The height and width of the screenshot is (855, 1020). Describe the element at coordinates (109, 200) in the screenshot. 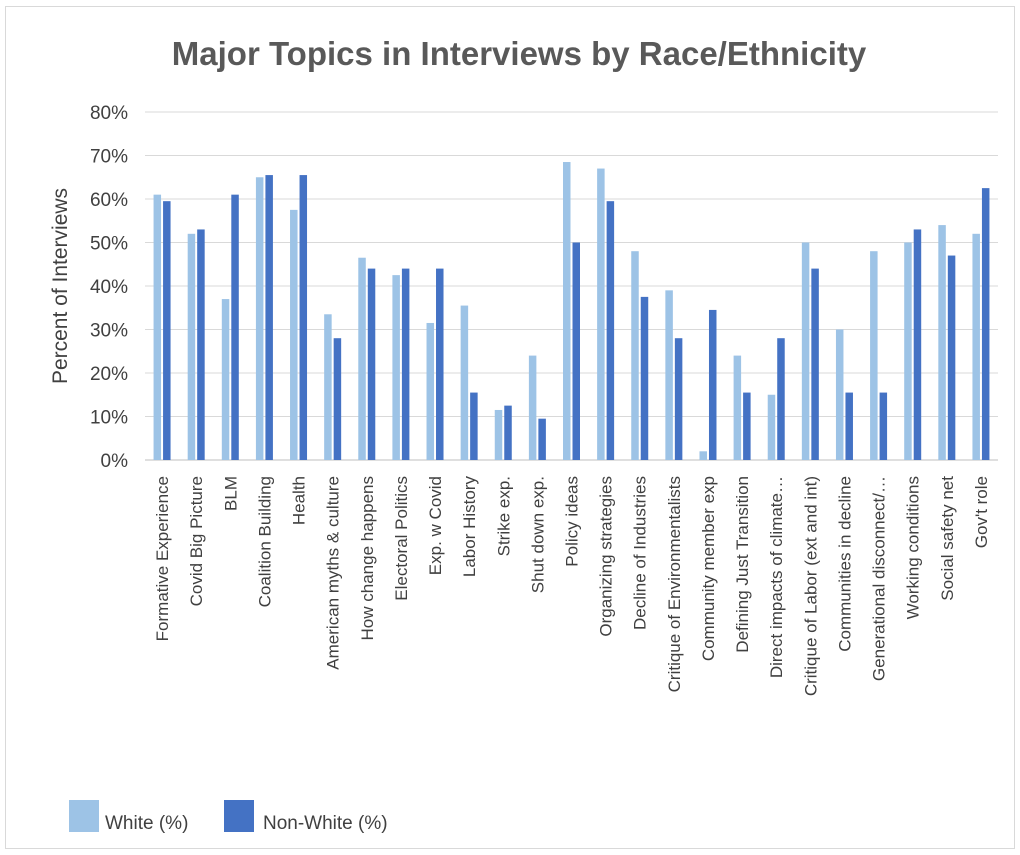

I see `y-tick-label: 60%` at that location.